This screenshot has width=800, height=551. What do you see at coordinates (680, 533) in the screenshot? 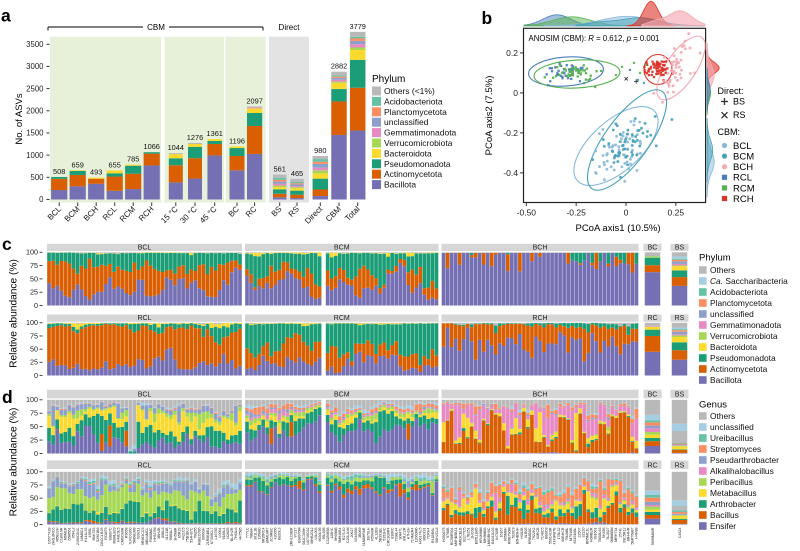
I see `svg-text: C4824` at bounding box center [680, 533].